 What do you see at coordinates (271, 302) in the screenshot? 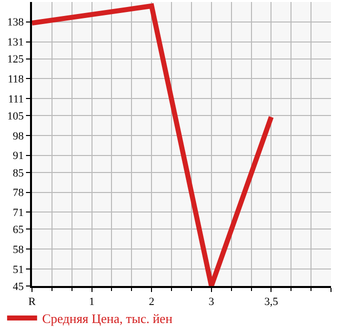
I see `x-tick-label: 3,5` at bounding box center [271, 302].